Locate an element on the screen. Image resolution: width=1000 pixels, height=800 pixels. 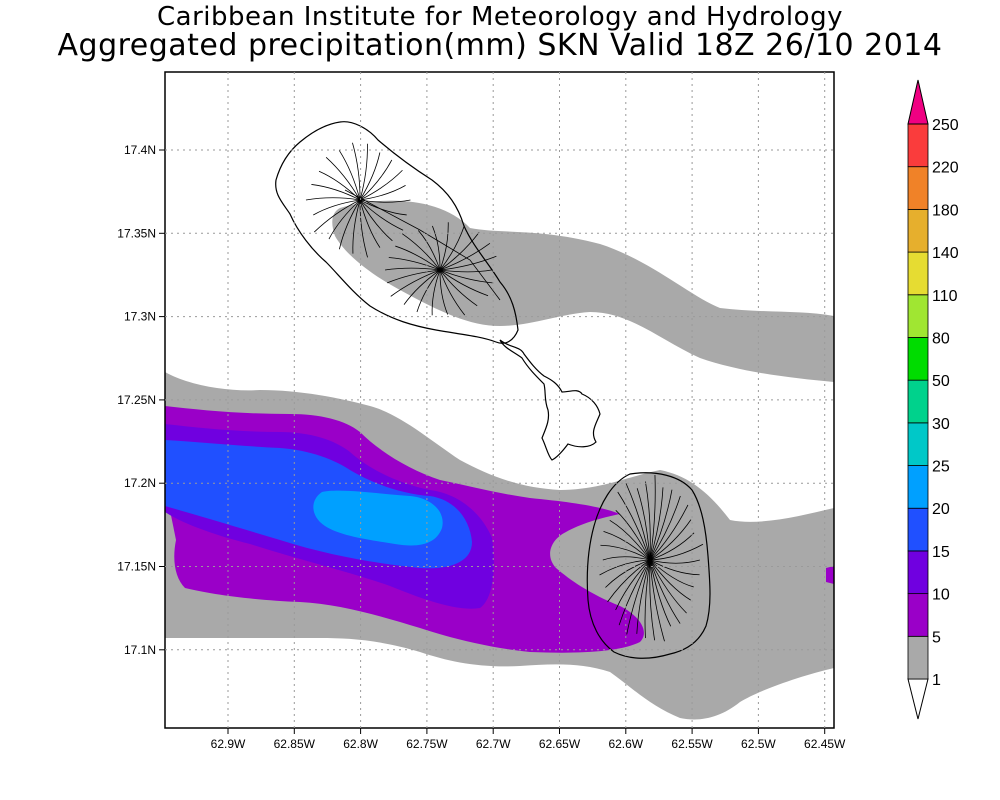
colorbar-label: 220 is located at coordinates (945, 168).